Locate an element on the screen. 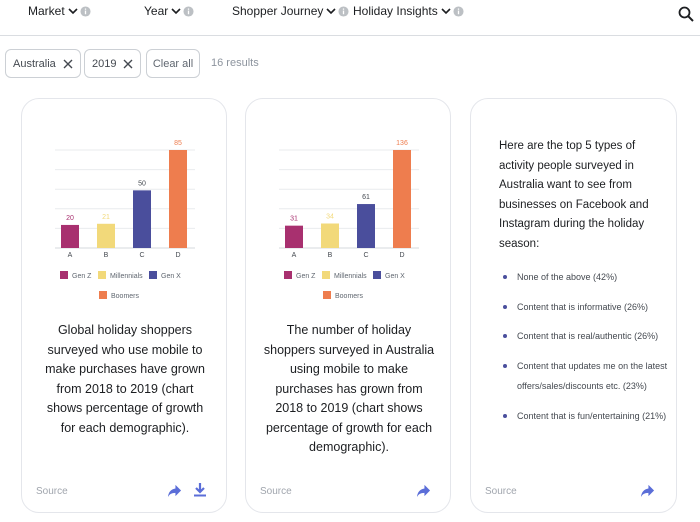 Image resolution: width=700 pixels, height=522 pixels. holiday-insights-filter-label: Holiday Insights is located at coordinates (395, 11).